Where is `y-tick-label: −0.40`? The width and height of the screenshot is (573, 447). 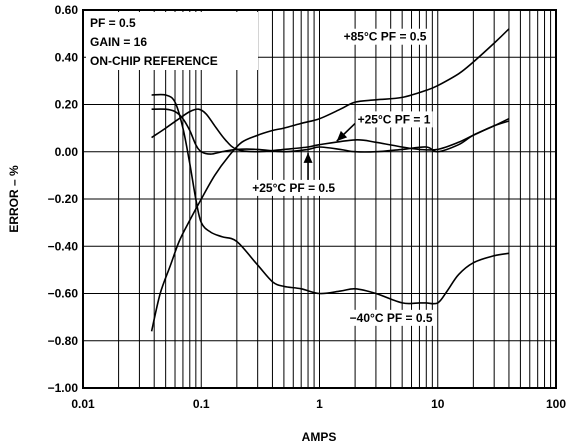
y-tick-label: −0.40 is located at coordinates (63, 246).